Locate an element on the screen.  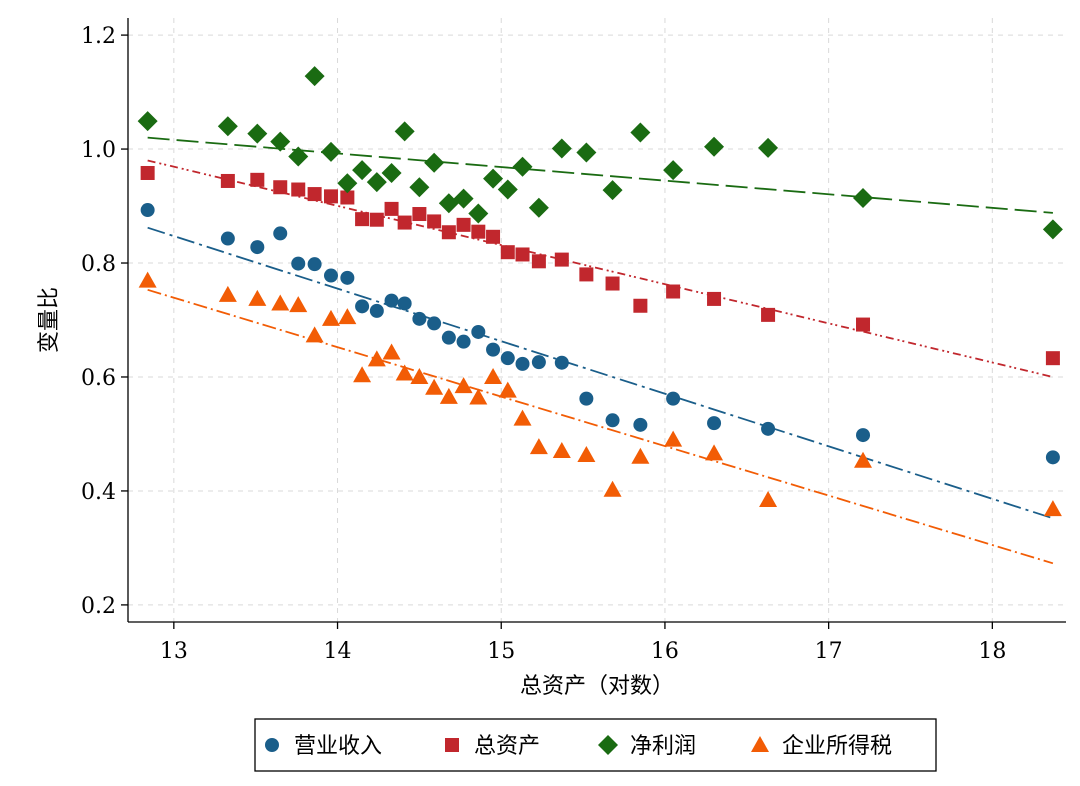
legend-label: 营业收入 is located at coordinates (338, 746).